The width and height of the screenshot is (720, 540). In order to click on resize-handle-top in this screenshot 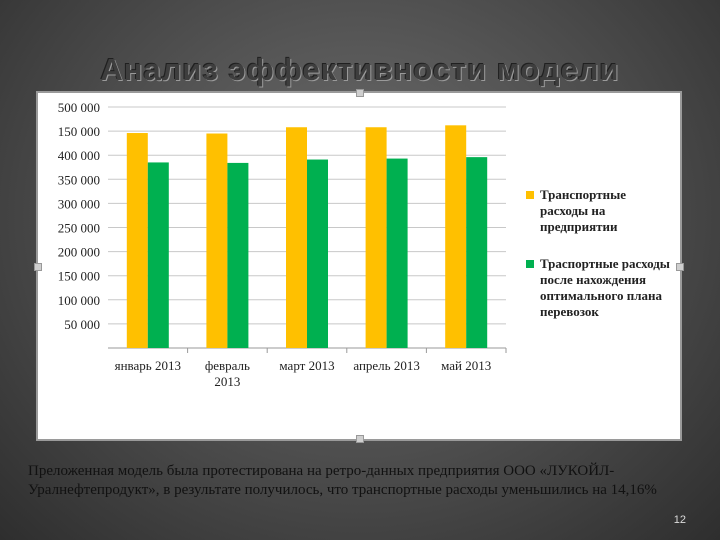, I will do `click(360, 93)`.